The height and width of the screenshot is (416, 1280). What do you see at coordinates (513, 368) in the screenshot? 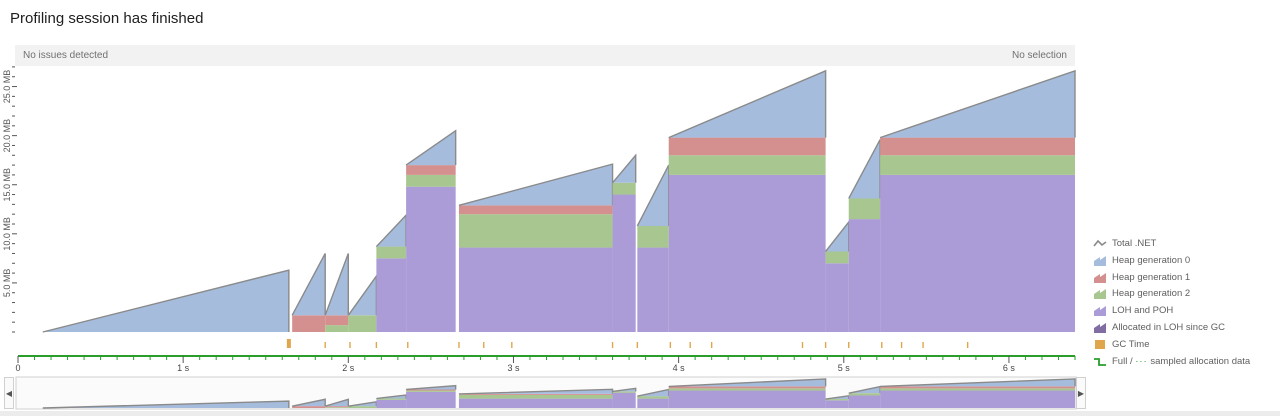
I see `x-tick-label: 3 s` at bounding box center [513, 368].